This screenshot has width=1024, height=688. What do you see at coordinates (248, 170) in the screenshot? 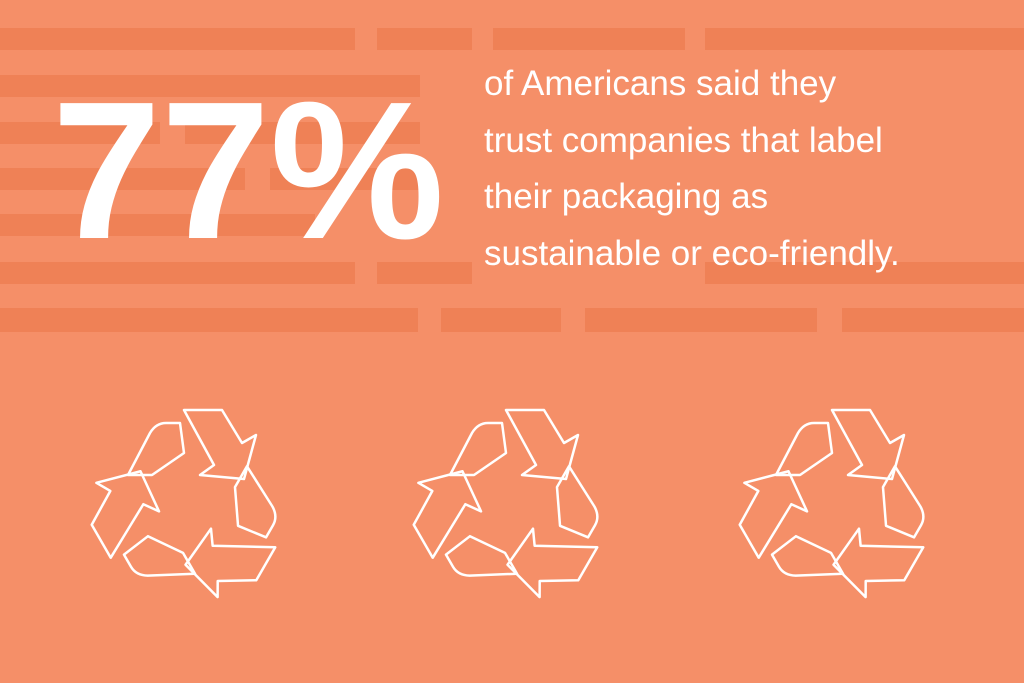
I see `stat: 77%` at bounding box center [248, 170].